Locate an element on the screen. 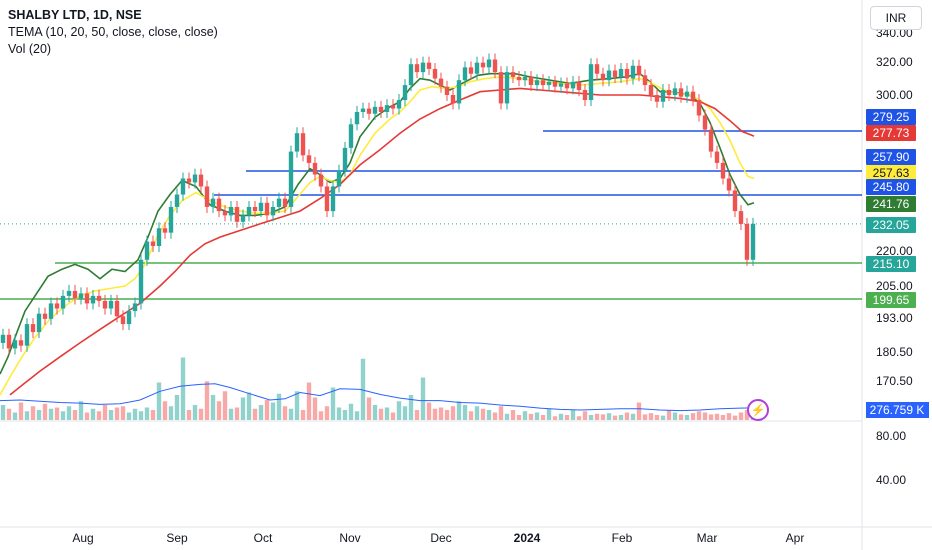 This screenshot has width=932, height=550. flash-icon: ⚡ is located at coordinates (758, 410).